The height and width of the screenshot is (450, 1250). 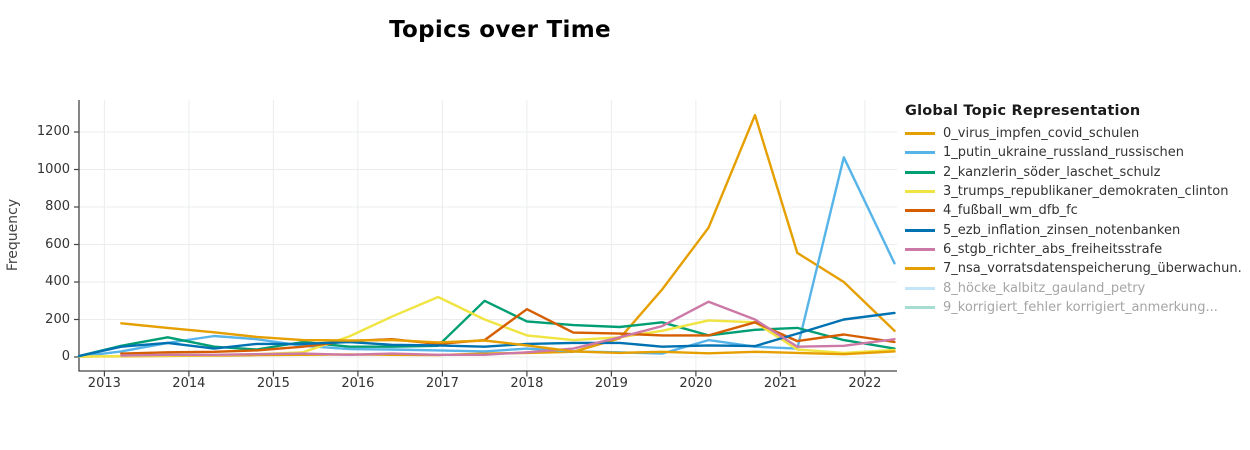 What do you see at coordinates (1062, 230) in the screenshot?
I see `legend-item-label: 5_ezb_inflation_zinsen_notenbanken` at bounding box center [1062, 230].